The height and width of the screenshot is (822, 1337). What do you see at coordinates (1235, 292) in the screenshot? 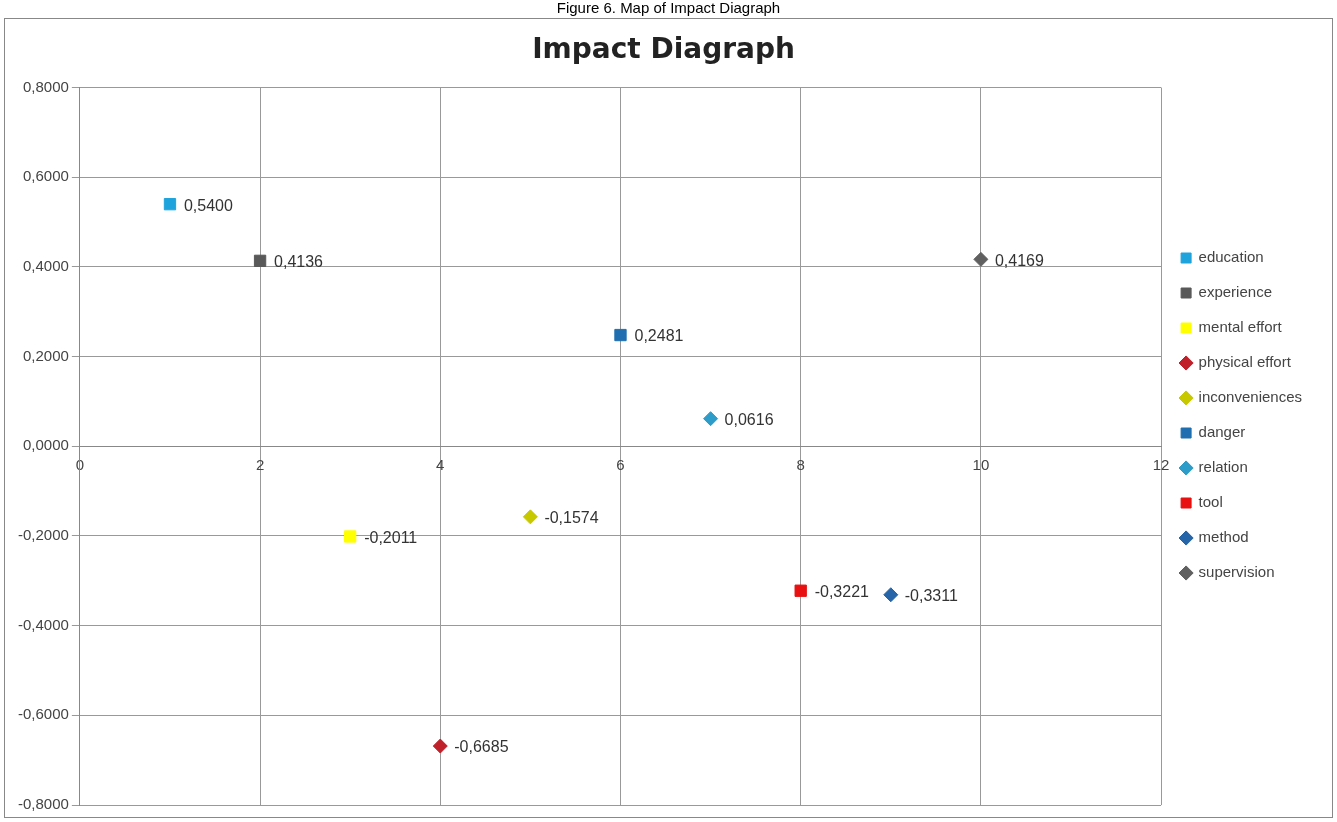
I see `legend-label: experience` at bounding box center [1235, 292].